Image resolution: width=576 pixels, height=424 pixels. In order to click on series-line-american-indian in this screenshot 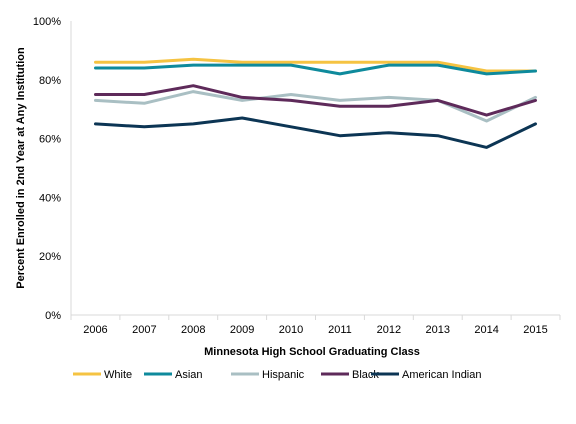, I will do `click(315, 132)`.